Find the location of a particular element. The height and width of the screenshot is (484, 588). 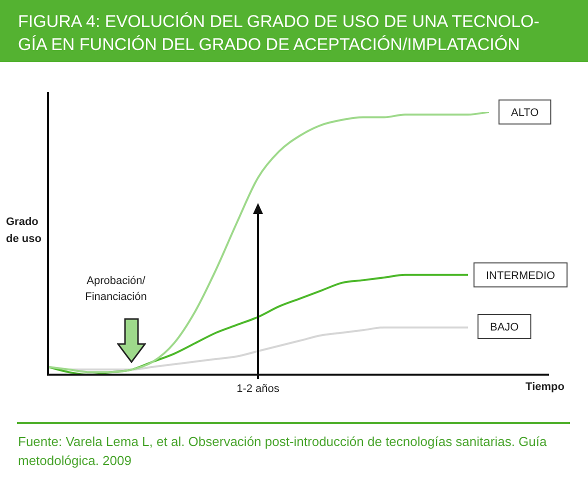

chart-title: FIGURA 4: EVOLUCIÓN DEL GRADO DE USO DE UNA TECNOLO- GÍA EN FUNCIÓN DEL GRADO DE ACEPTACIÓN/IMPLATACIÓN is located at coordinates (294, 31).